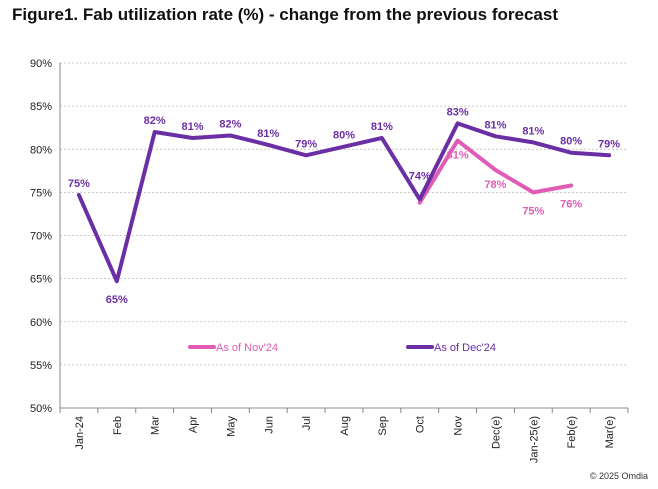 This screenshot has height=489, width=658. Describe the element at coordinates (495, 185) in the screenshot. I see `data-label-nov: 78%` at that location.